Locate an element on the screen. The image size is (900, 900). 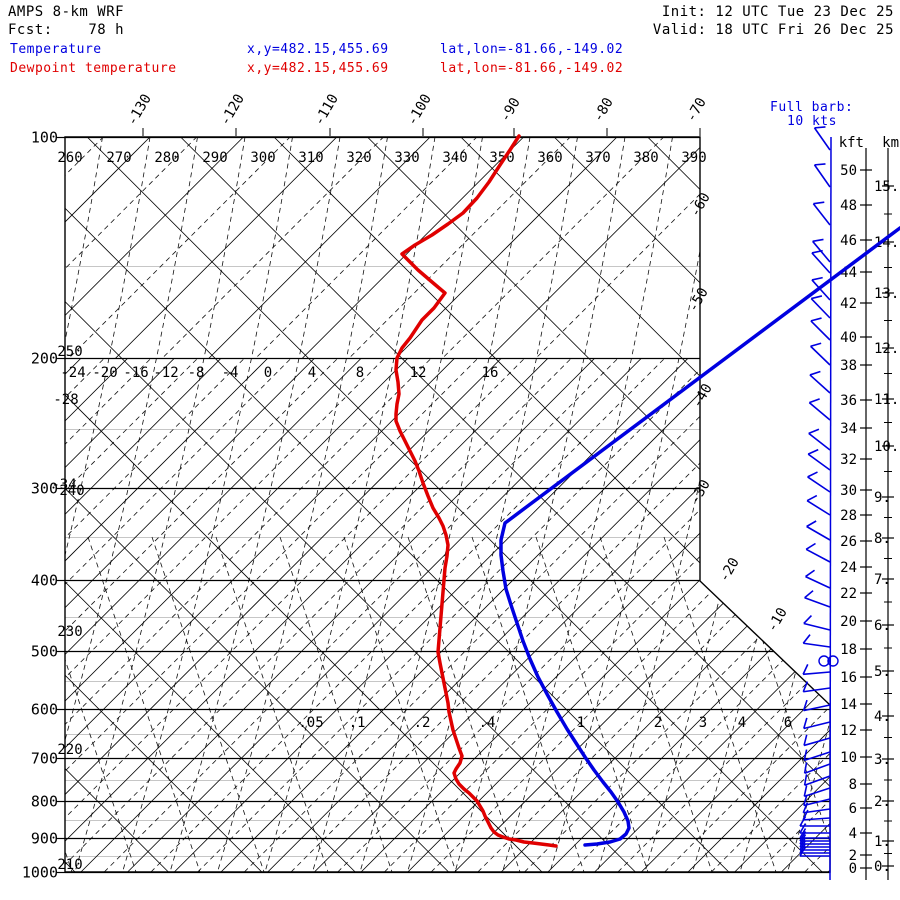
wind-barbs is located at coordinates (819, 503).